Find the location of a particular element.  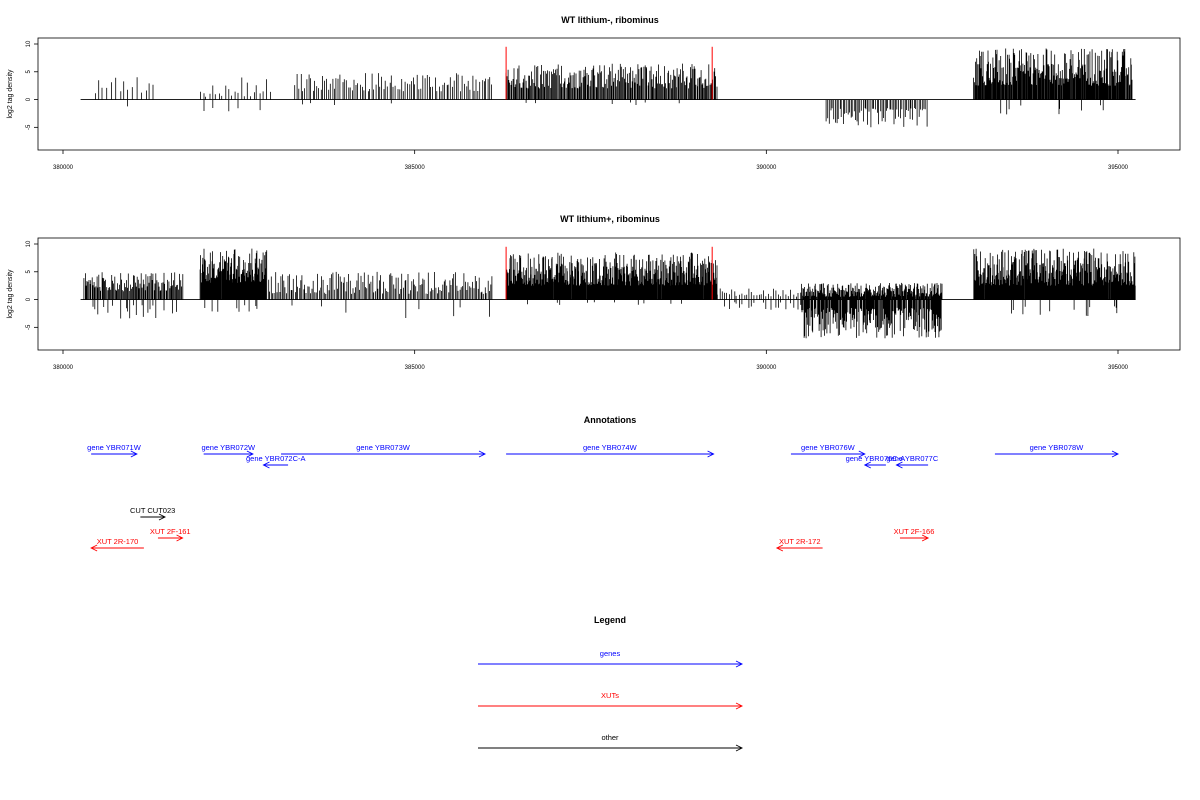

annotation-label: gene YBR072W is located at coordinates (228, 447).